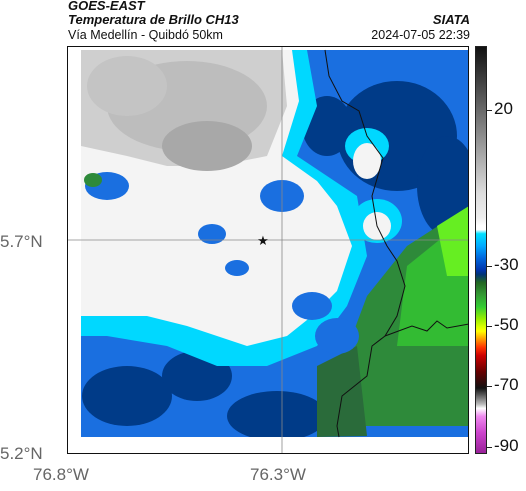 The height and width of the screenshot is (491, 526). Describe the element at coordinates (153, 19) in the screenshot. I see `map-title: Temperatura de Brillo CH13` at that location.